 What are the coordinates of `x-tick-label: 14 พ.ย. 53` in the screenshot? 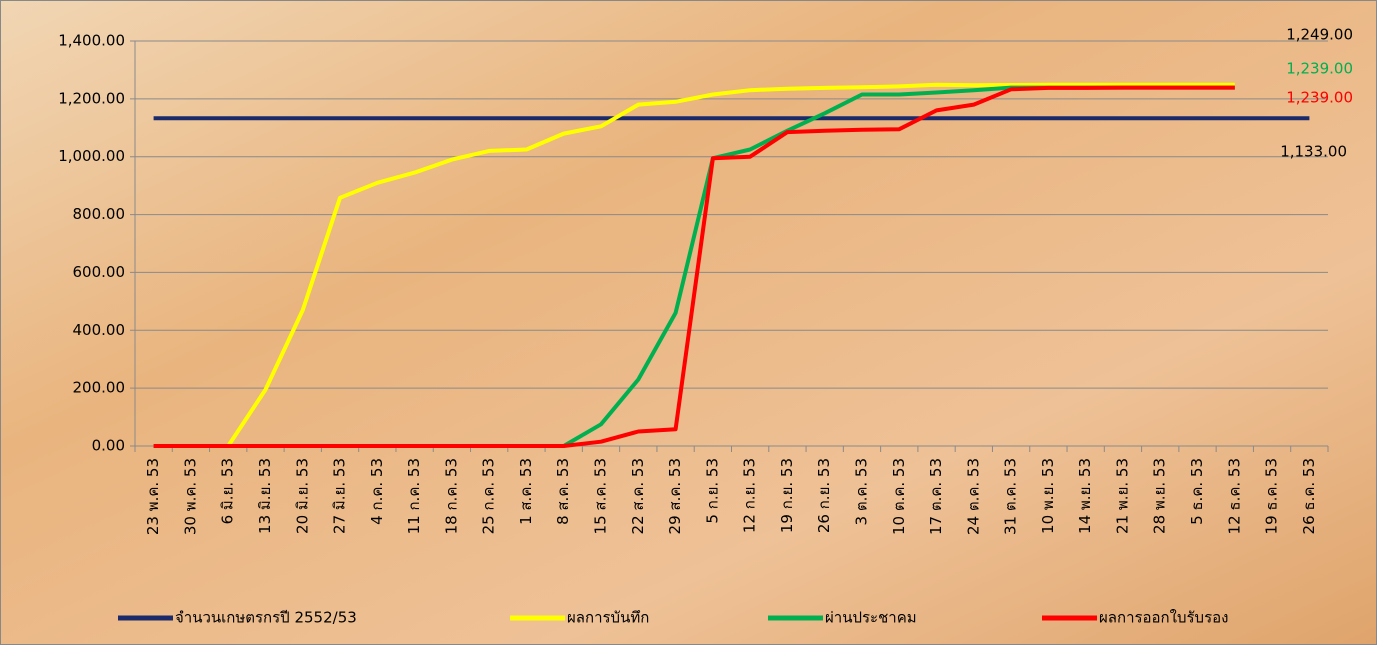 It's located at (1085, 496).